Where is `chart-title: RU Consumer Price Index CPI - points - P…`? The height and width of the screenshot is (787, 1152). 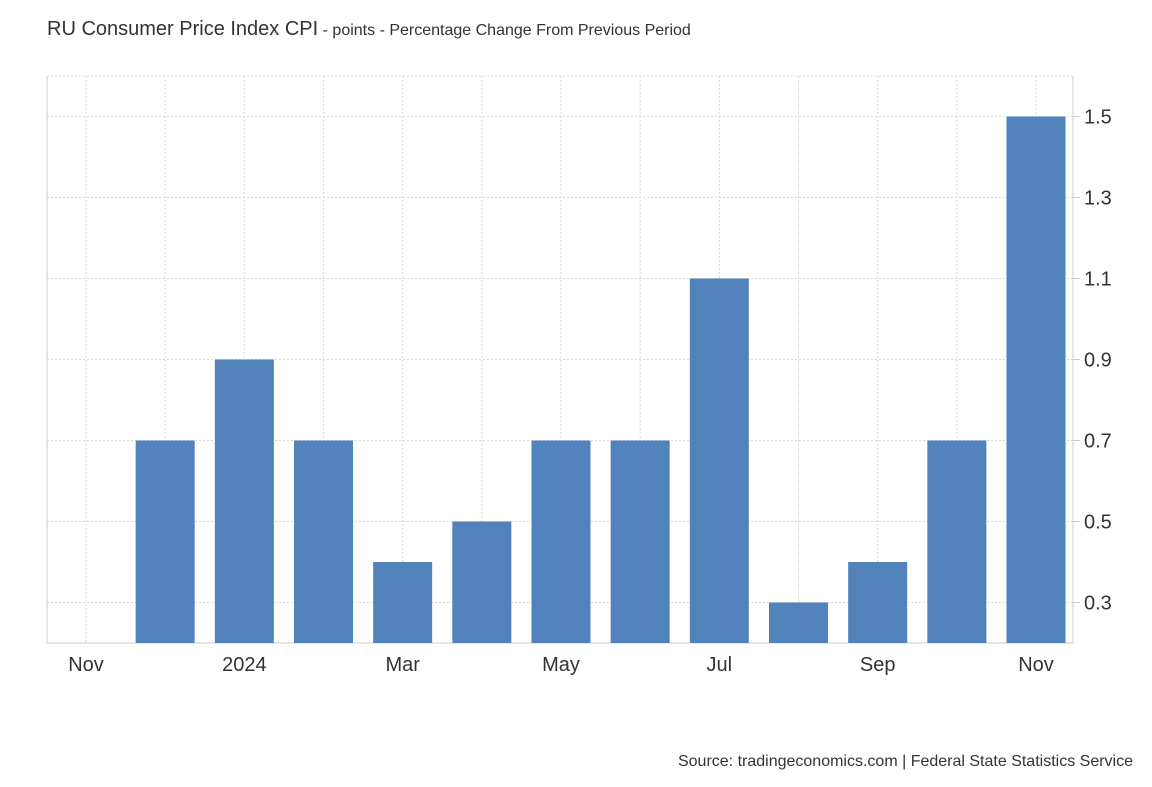 chart-title: RU Consumer Price Index CPI - points - P… is located at coordinates (369, 29).